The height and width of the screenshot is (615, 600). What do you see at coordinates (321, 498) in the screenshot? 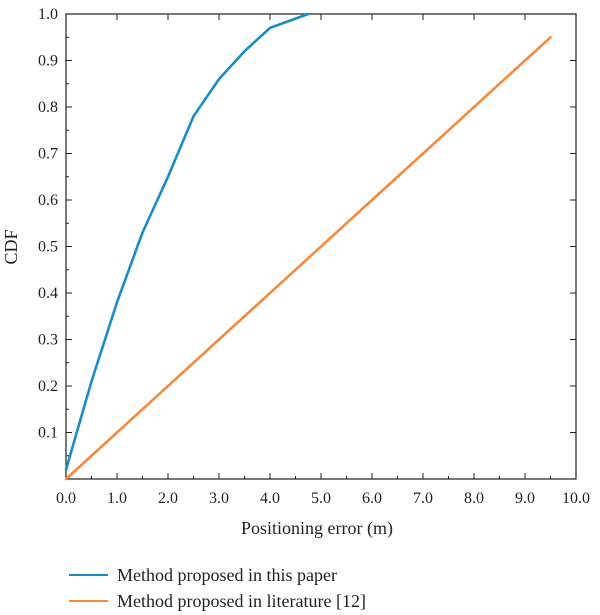
I see `x-tick-label: 5.0` at bounding box center [321, 498].